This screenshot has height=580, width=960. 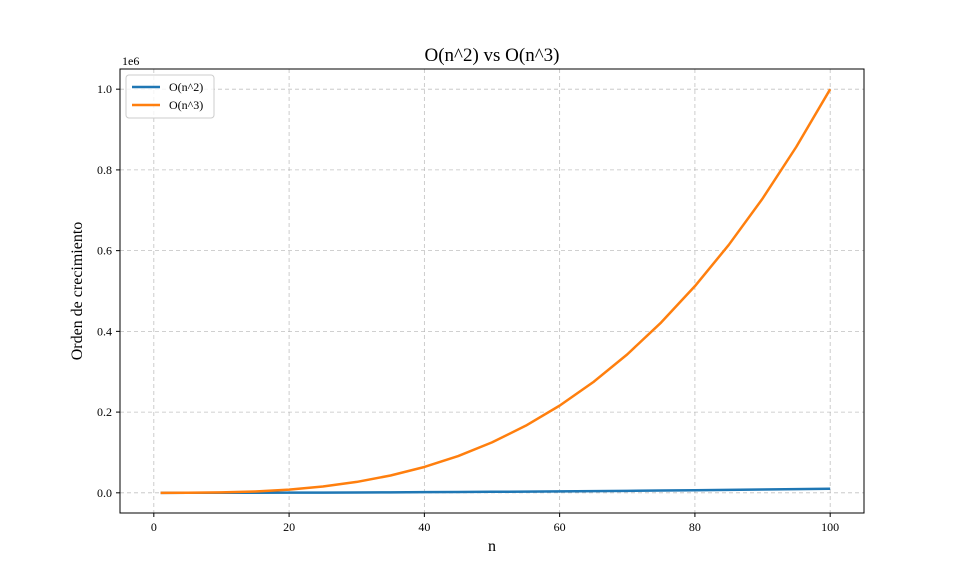 What do you see at coordinates (104, 170) in the screenshot?
I see `y-tick-label: 0.8` at bounding box center [104, 170].